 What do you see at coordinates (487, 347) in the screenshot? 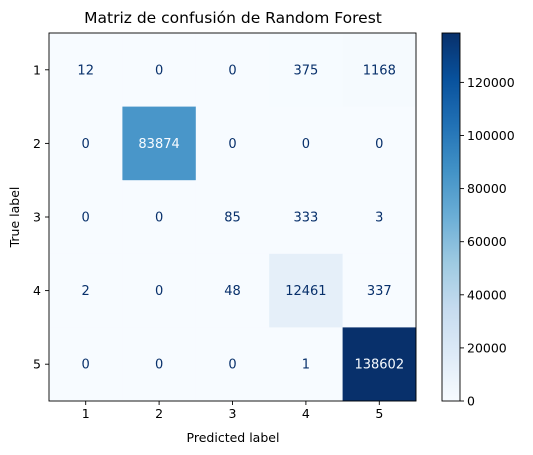
I see `colorbar-tick-label: 20000` at bounding box center [487, 347].